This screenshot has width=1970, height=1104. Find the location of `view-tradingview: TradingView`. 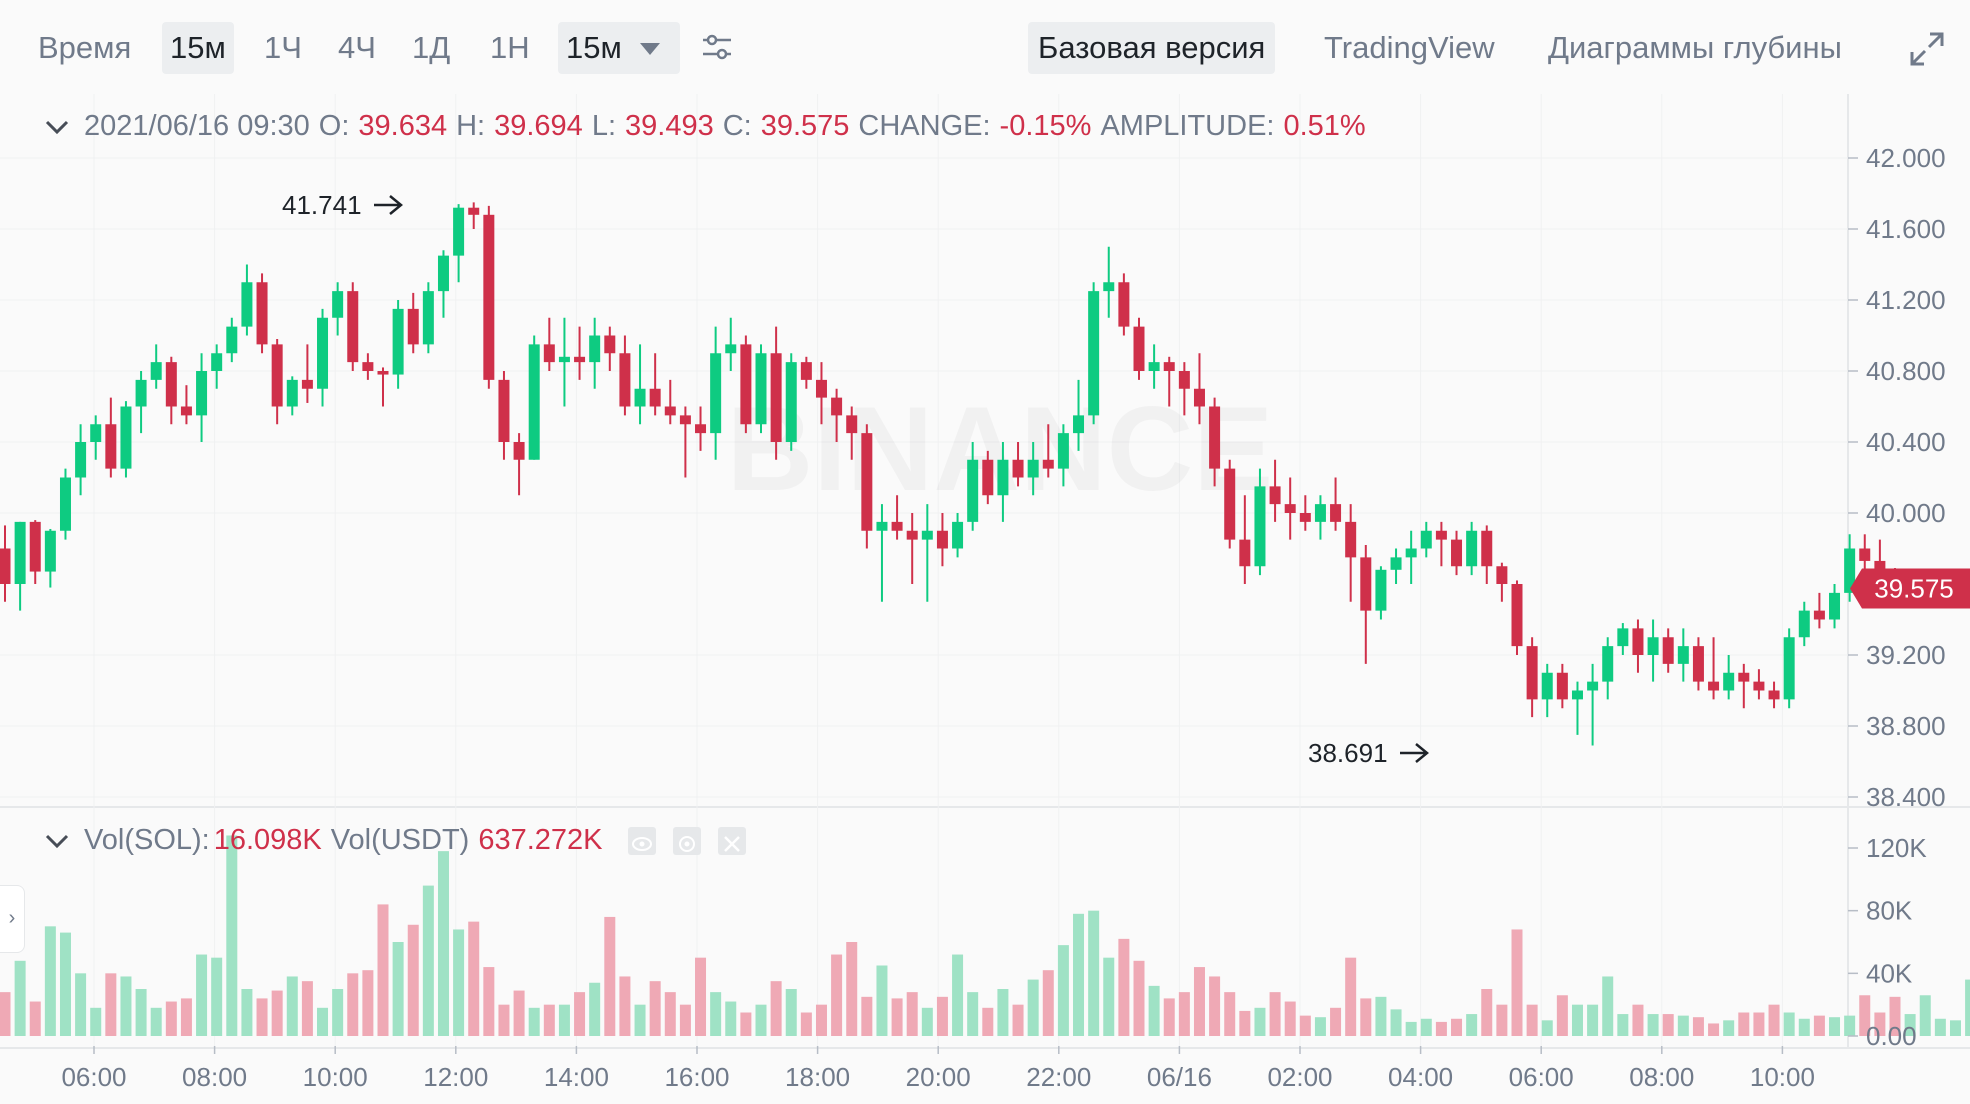

view-tradingview: TradingView is located at coordinates (1409, 47).